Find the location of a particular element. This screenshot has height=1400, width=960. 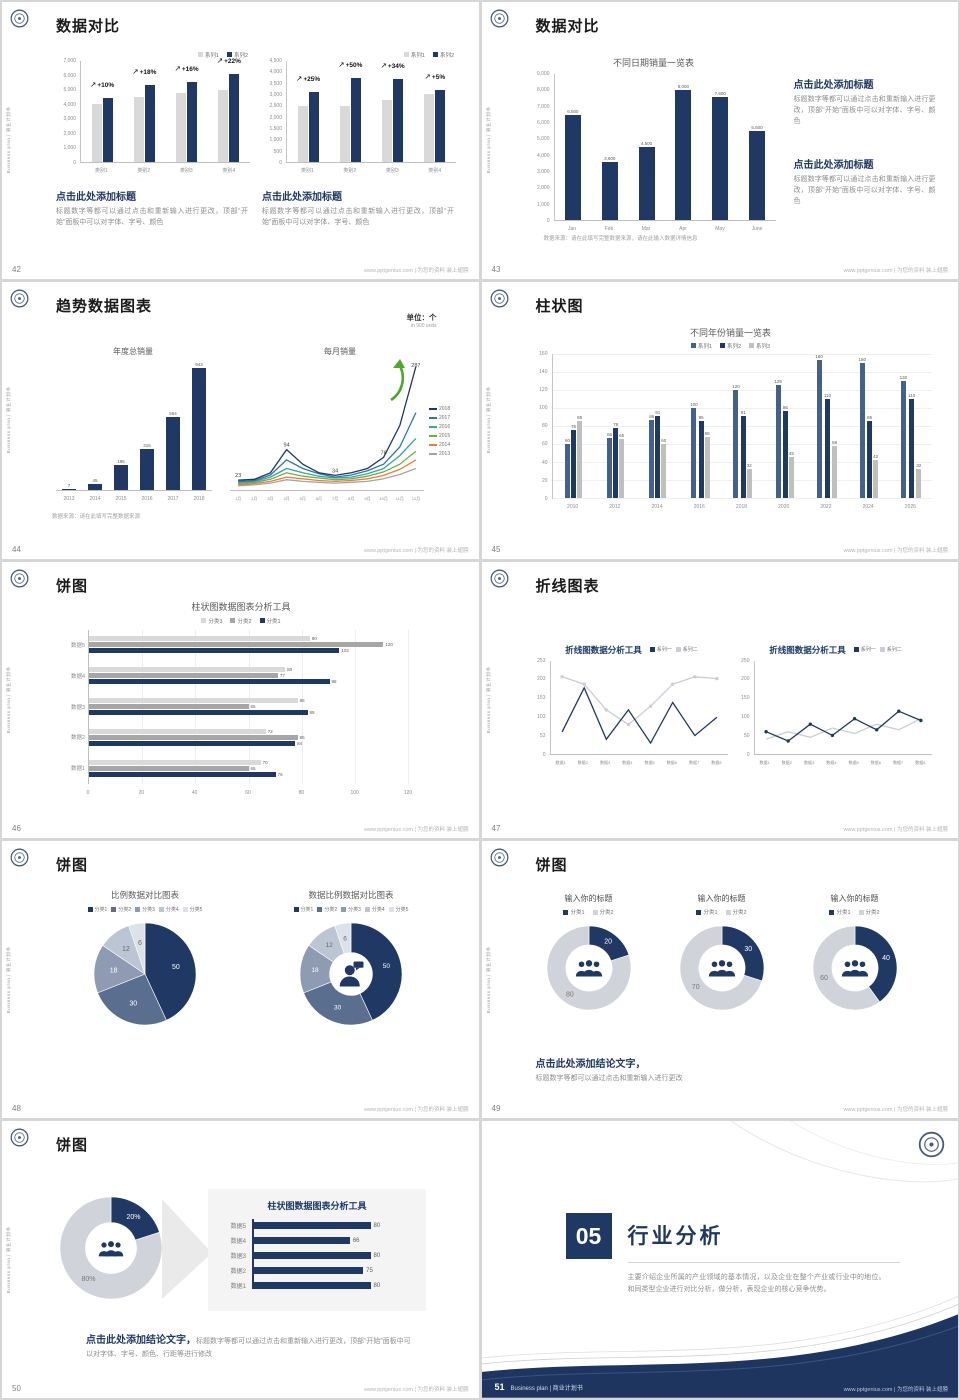

svg-text: 23 is located at coordinates (238, 476).